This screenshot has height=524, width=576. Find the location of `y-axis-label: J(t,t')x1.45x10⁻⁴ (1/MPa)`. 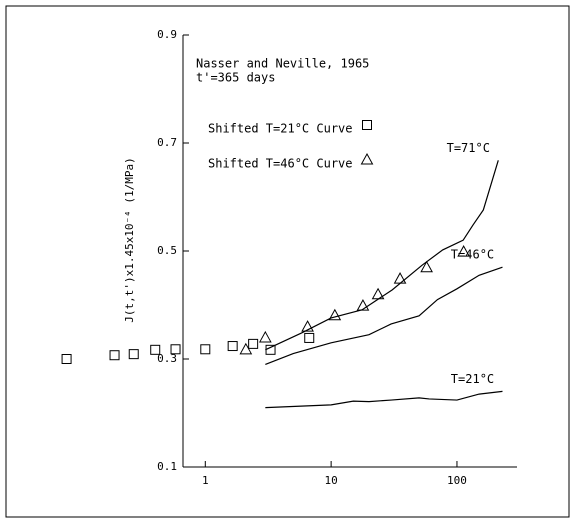

y-axis-label: J(t,t')x1.45x10⁻⁴ (1/MPa) is located at coordinates (129, 240).